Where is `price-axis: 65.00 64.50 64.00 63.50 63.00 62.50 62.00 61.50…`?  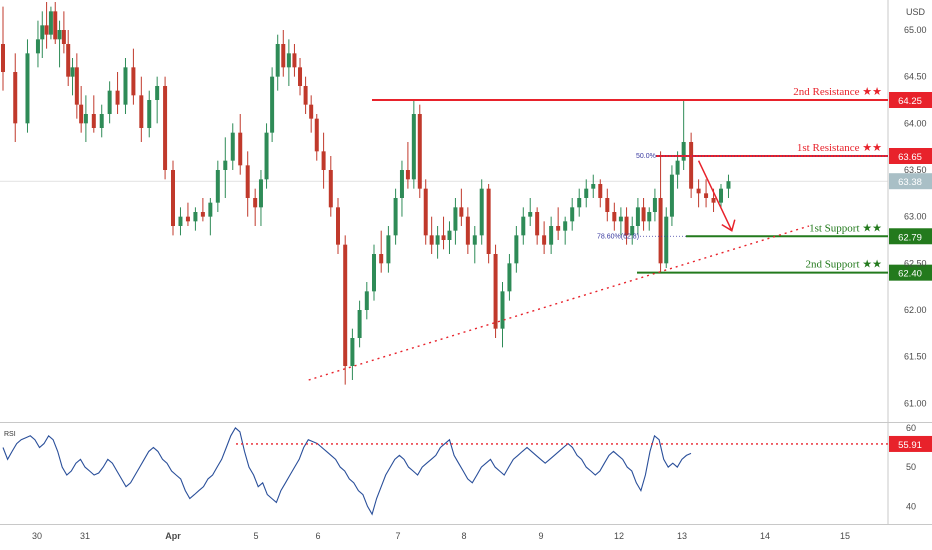
price-axis: 65.00 64.50 64.00 63.50 63.00 62.50 62.00 61.50… is located at coordinates (915, 268).